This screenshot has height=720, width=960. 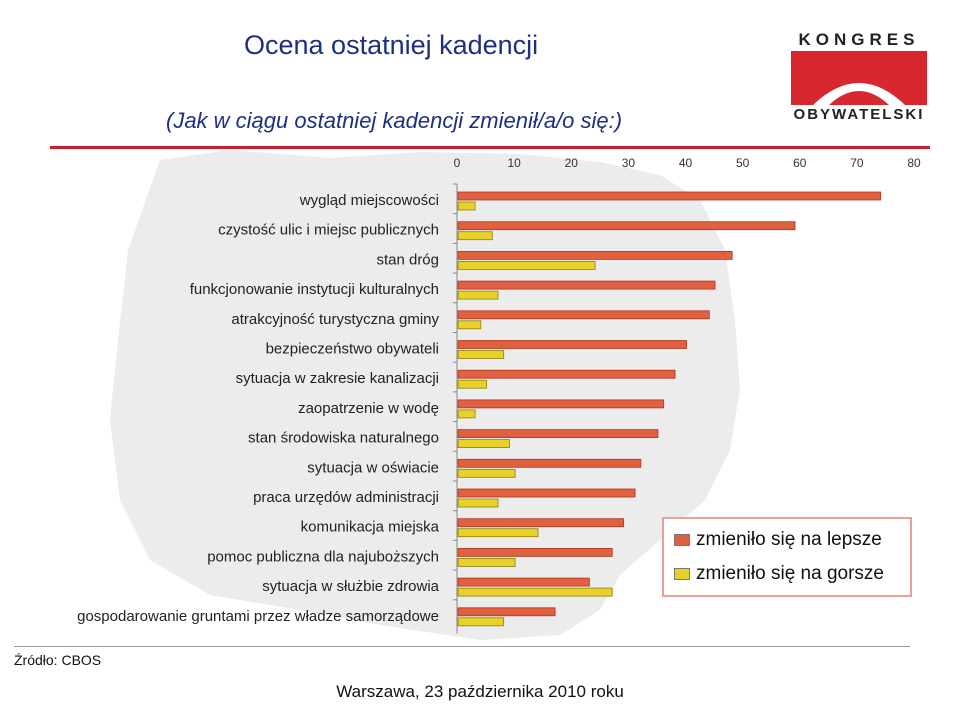 I want to click on category-label: sytuacja w oświacie, so click(x=373, y=467).